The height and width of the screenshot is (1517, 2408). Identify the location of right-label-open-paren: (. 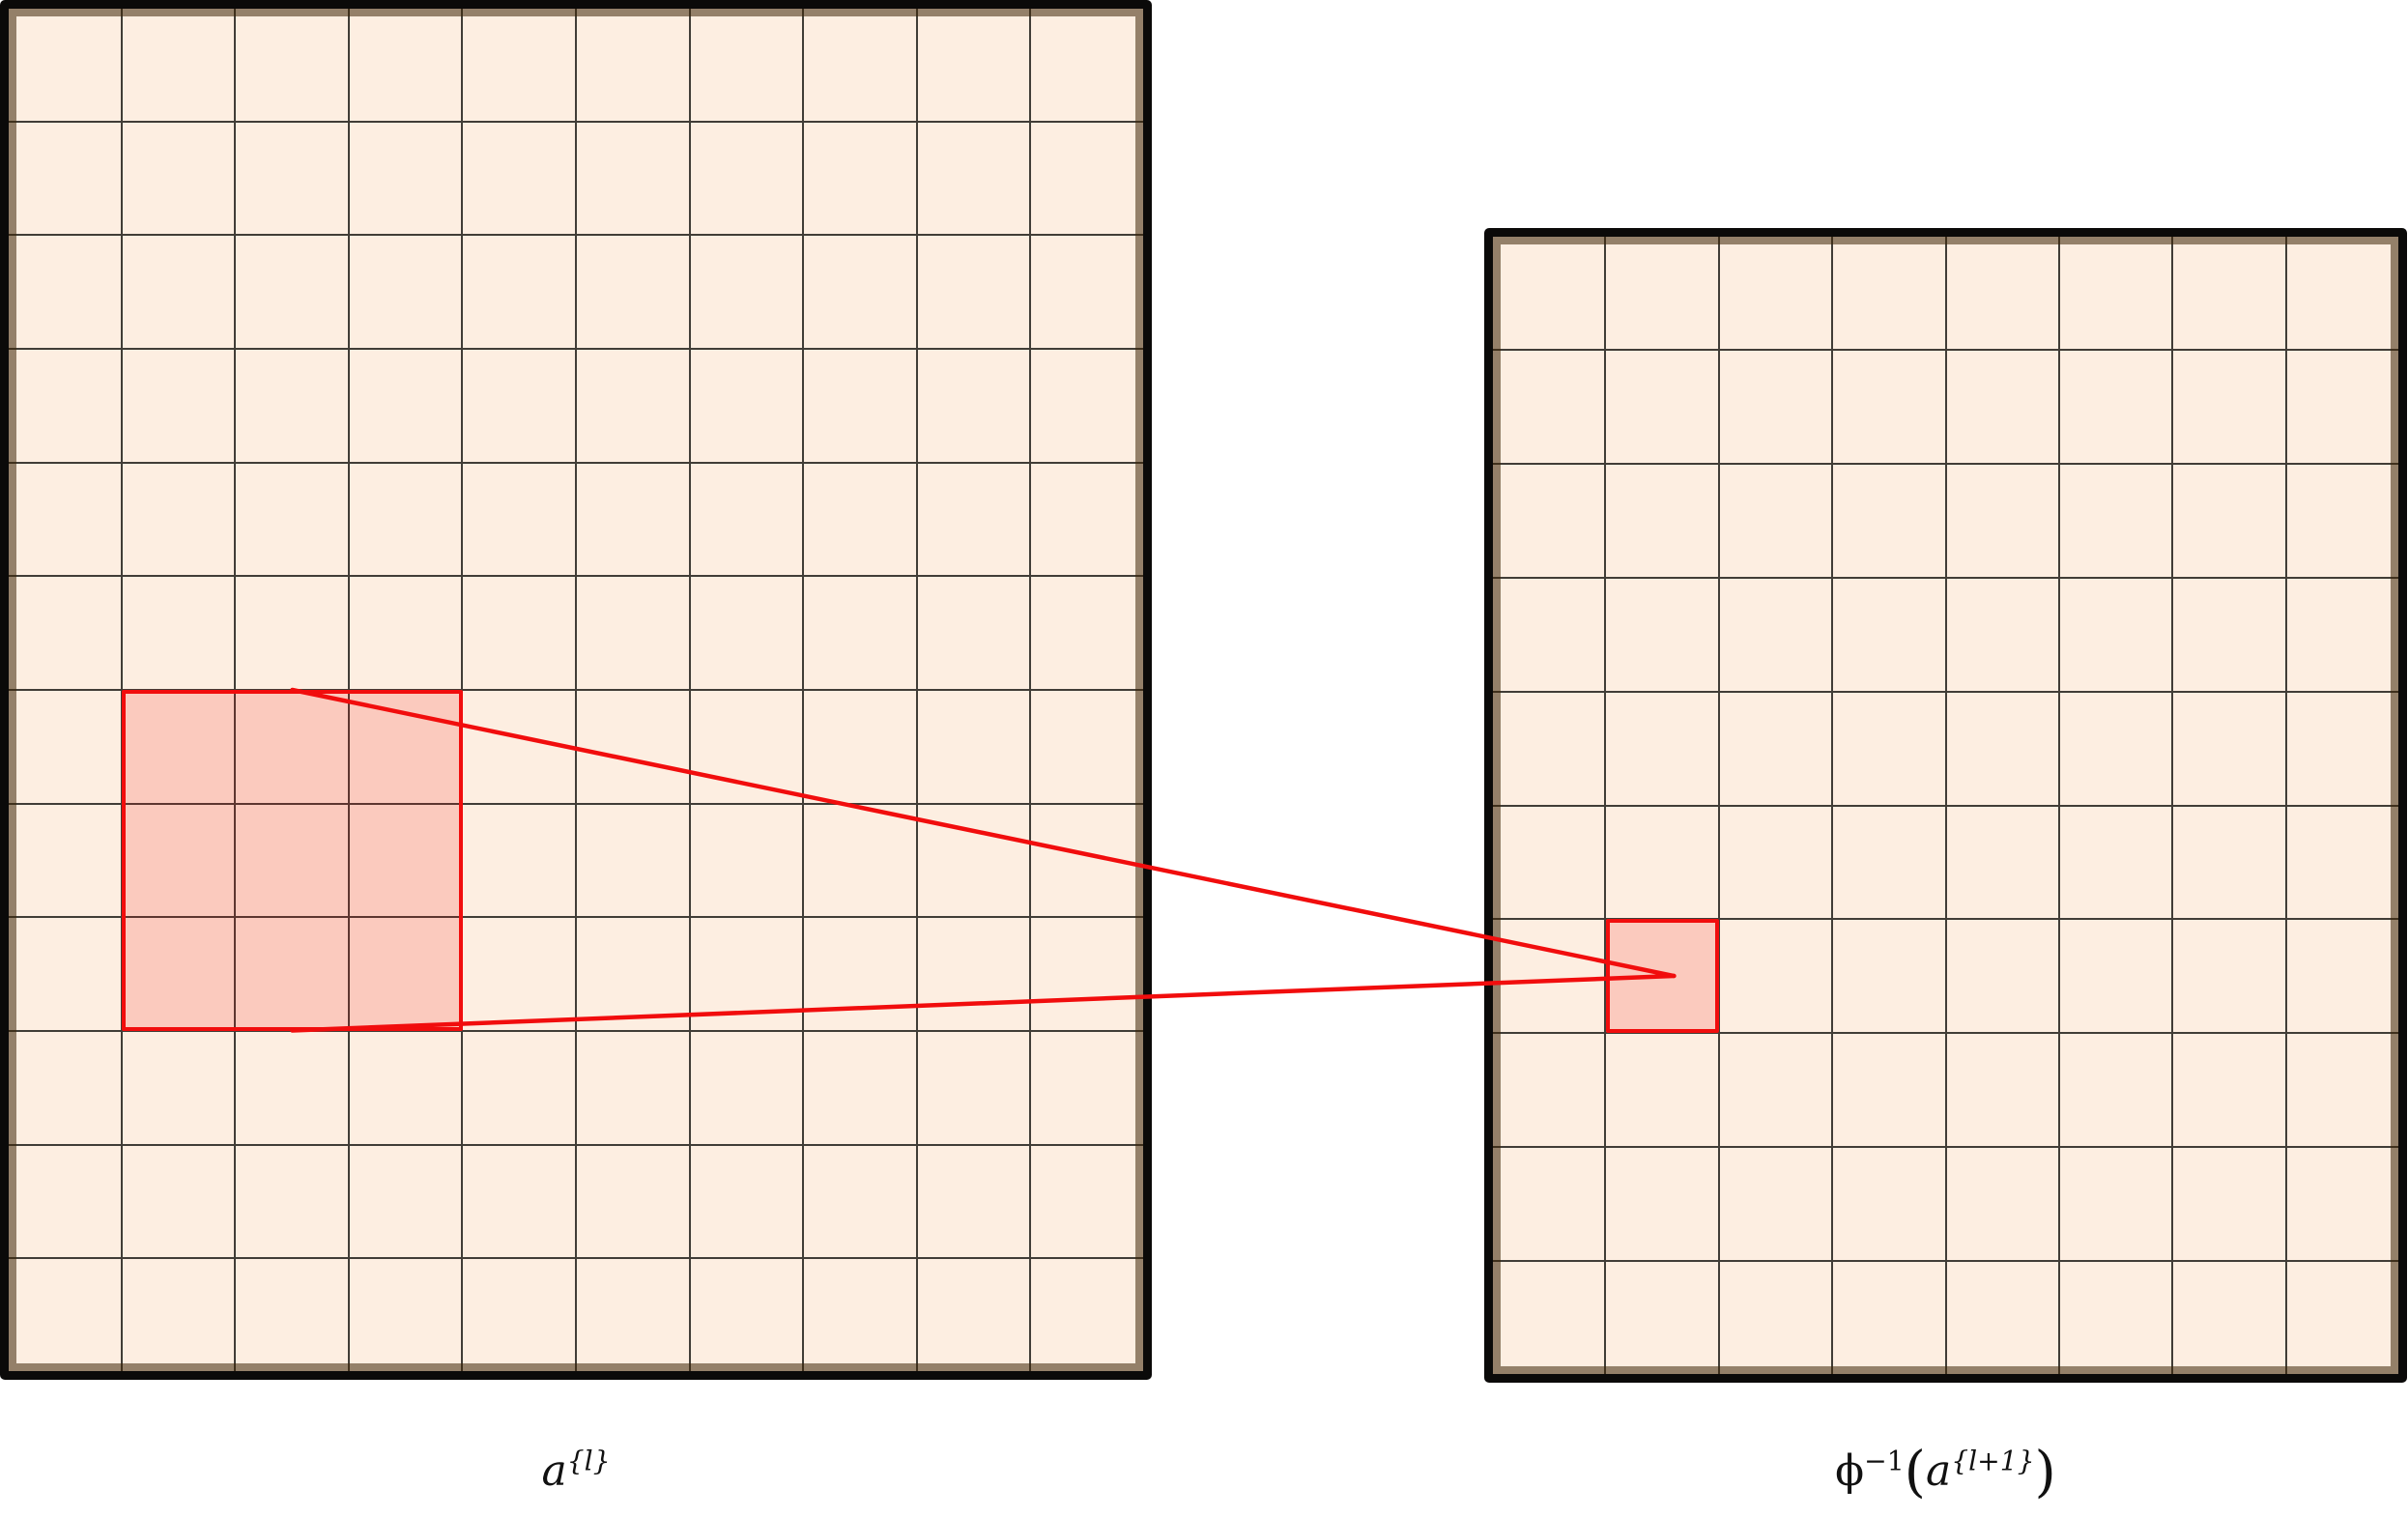
(1915, 1472).